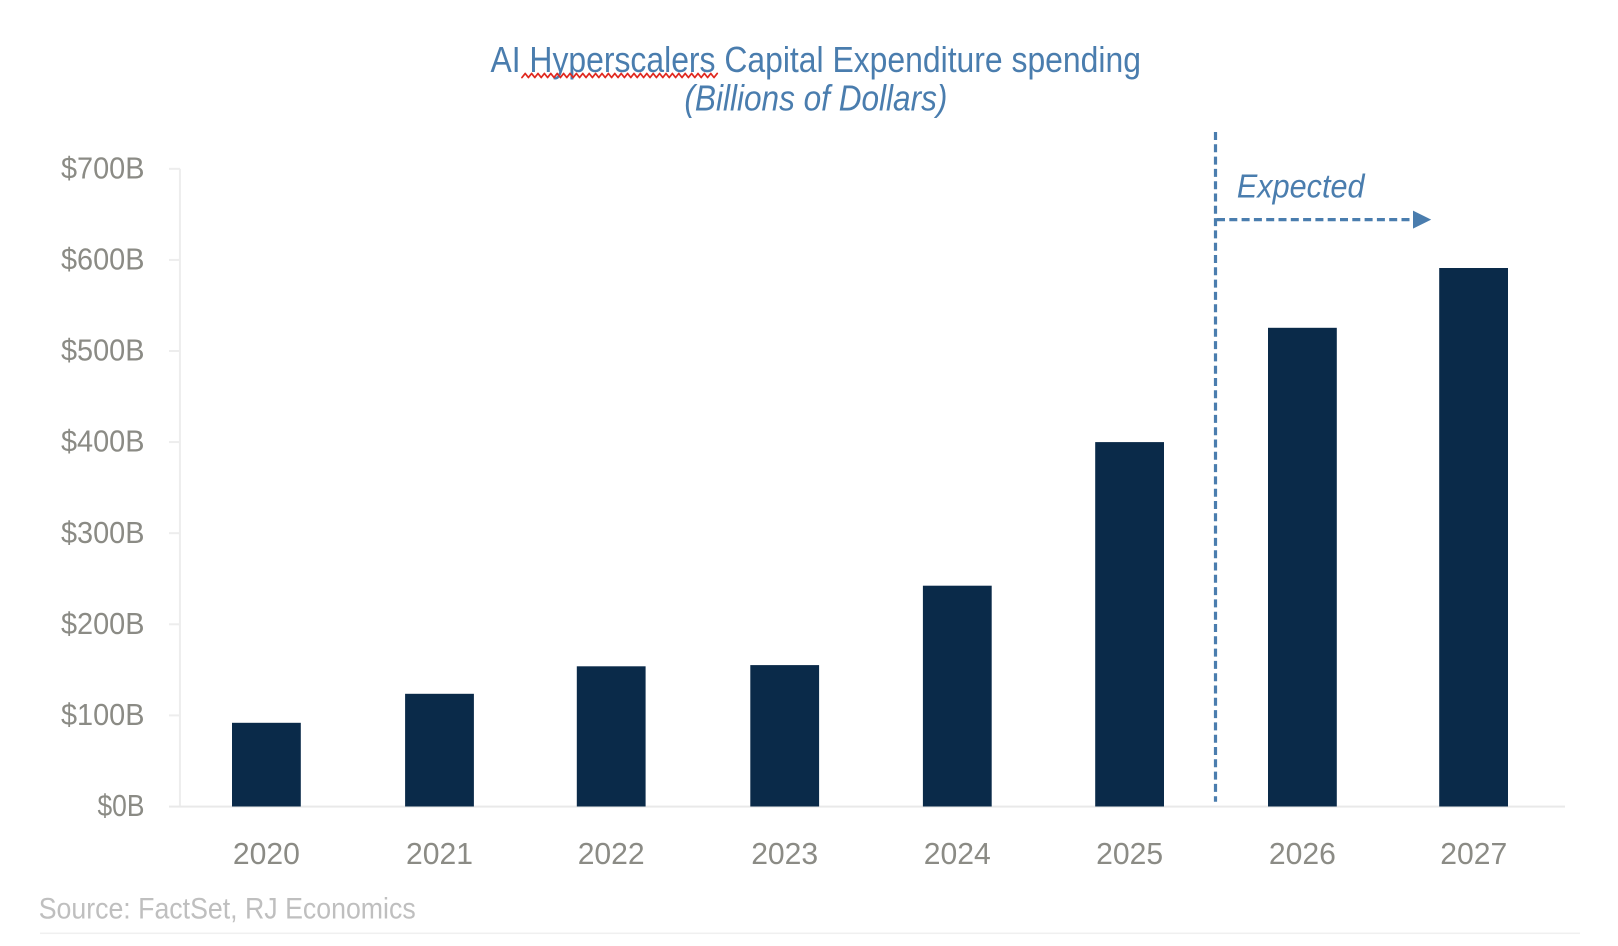  What do you see at coordinates (1302, 853) in the screenshot?
I see `svg-text: 2026` at bounding box center [1302, 853].